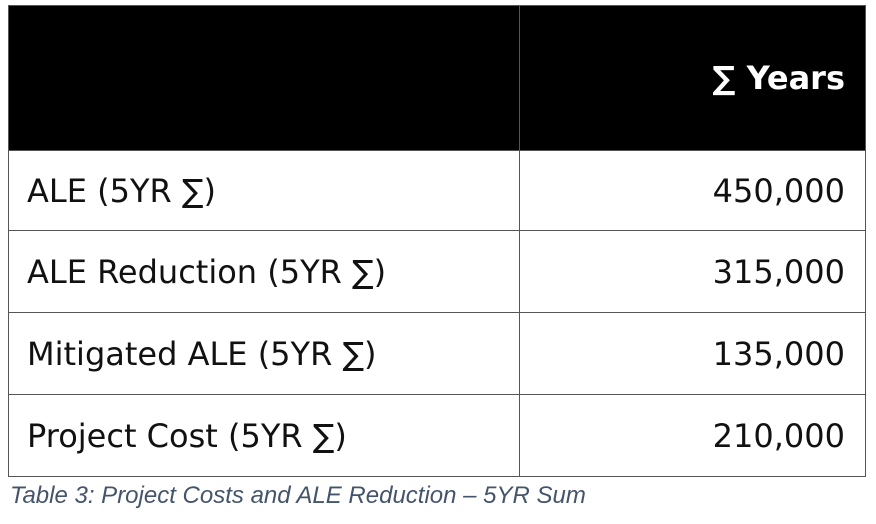 Image resolution: width=876 pixels, height=524 pixels. I want to click on row-label: Mitigated ALE (5YR ∑), so click(264, 353).